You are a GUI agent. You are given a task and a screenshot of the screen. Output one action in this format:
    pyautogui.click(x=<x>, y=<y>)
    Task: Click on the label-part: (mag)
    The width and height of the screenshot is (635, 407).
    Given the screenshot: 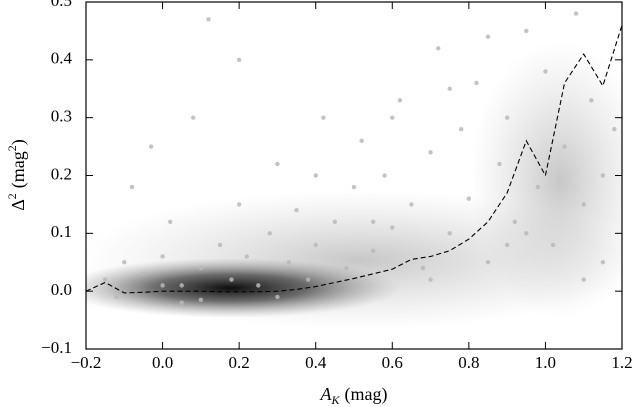 What is the action you would take?
    pyautogui.click(x=366, y=394)
    